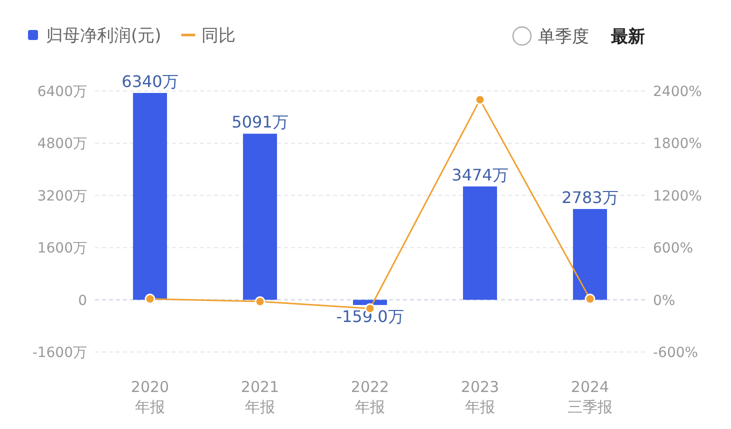 The width and height of the screenshot is (731, 429). I want to click on y-tick-label: 0, so click(82, 300).